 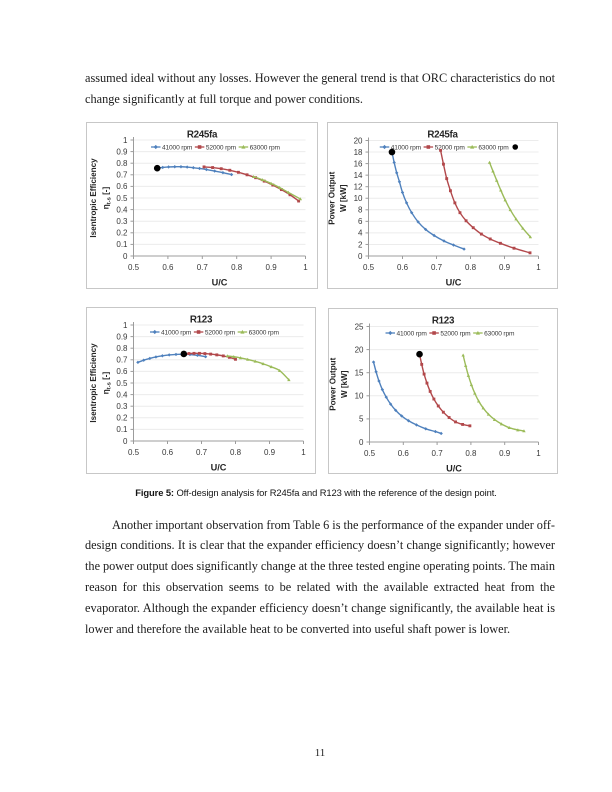 What do you see at coordinates (220, 283) in the screenshot?
I see `x-axis-title: U/C` at bounding box center [220, 283].